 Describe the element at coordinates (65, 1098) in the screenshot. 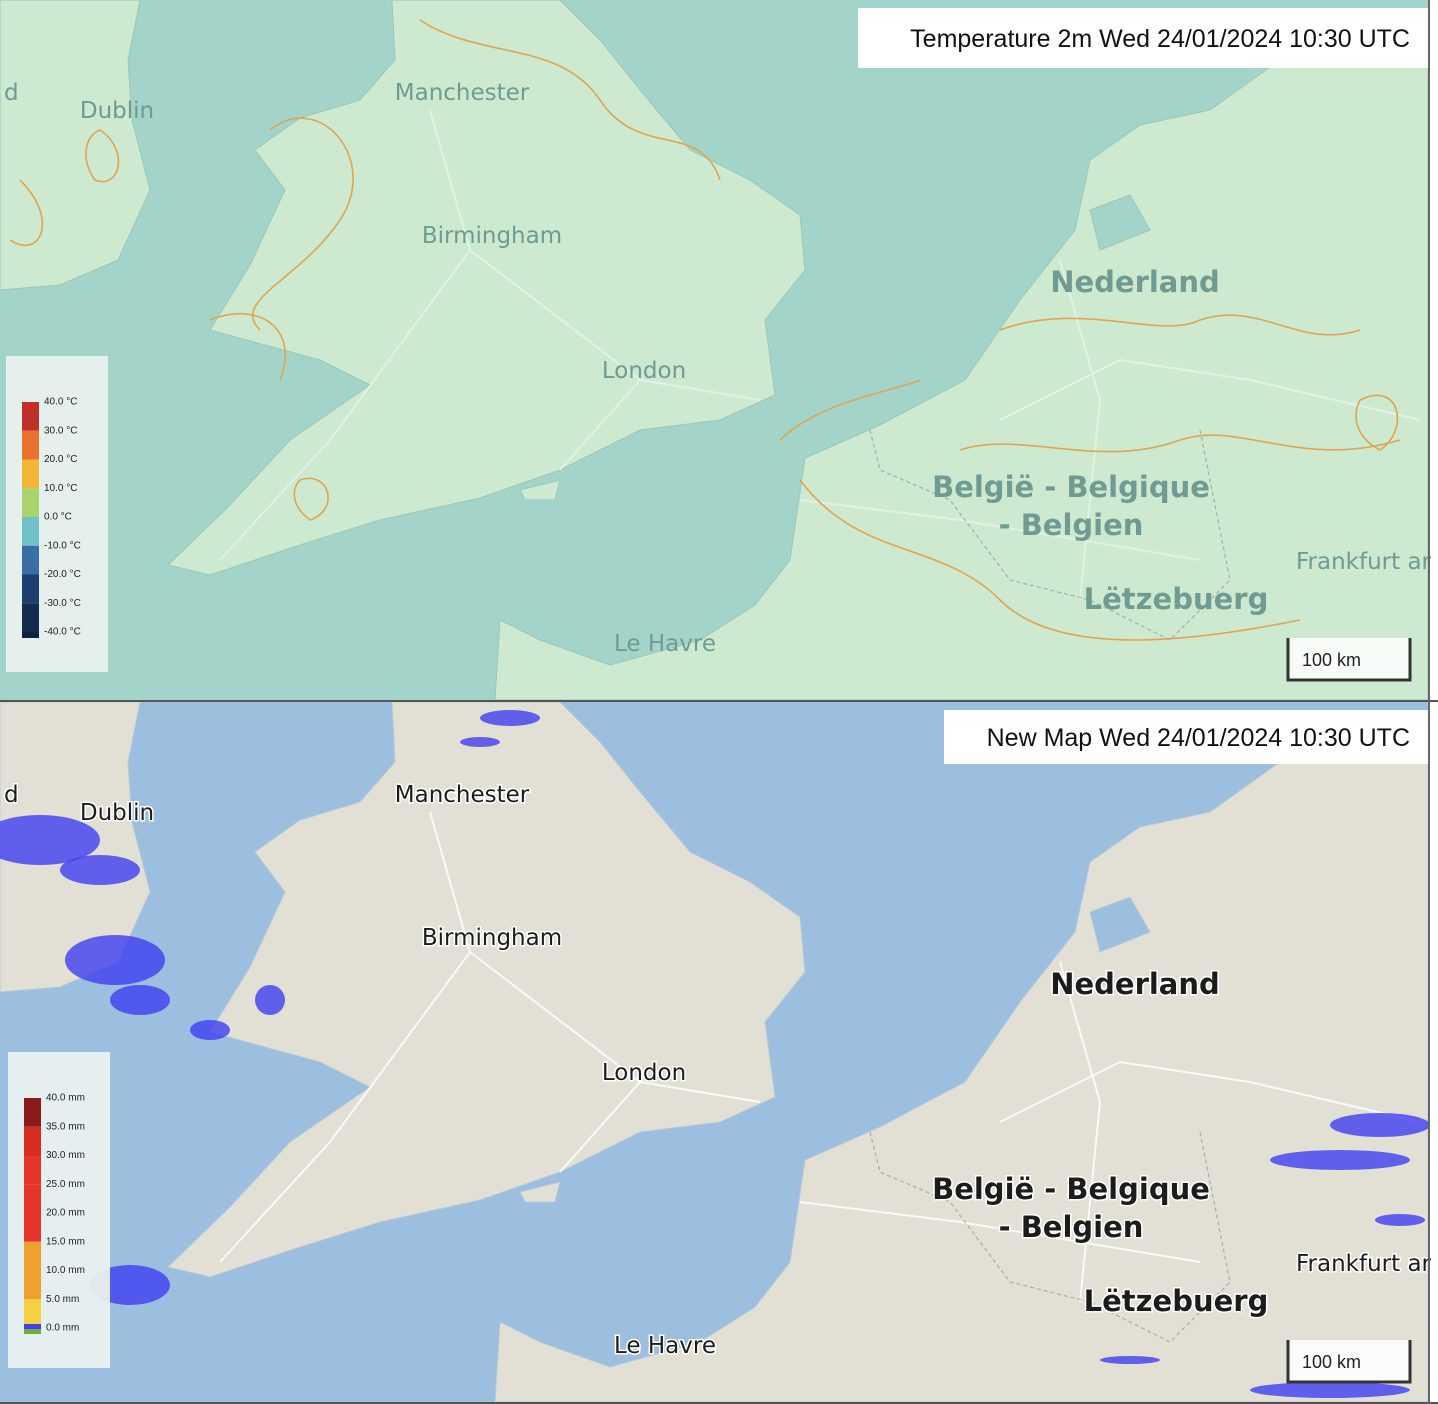

I see `legend-label: 40.0 mm` at that location.